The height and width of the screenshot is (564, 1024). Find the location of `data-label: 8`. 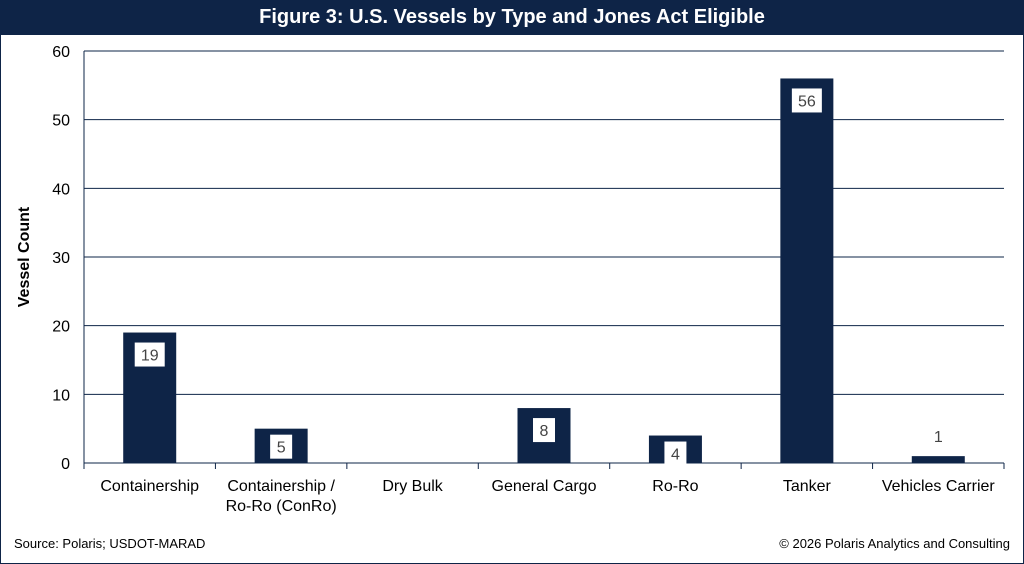

data-label: 8 is located at coordinates (544, 431).